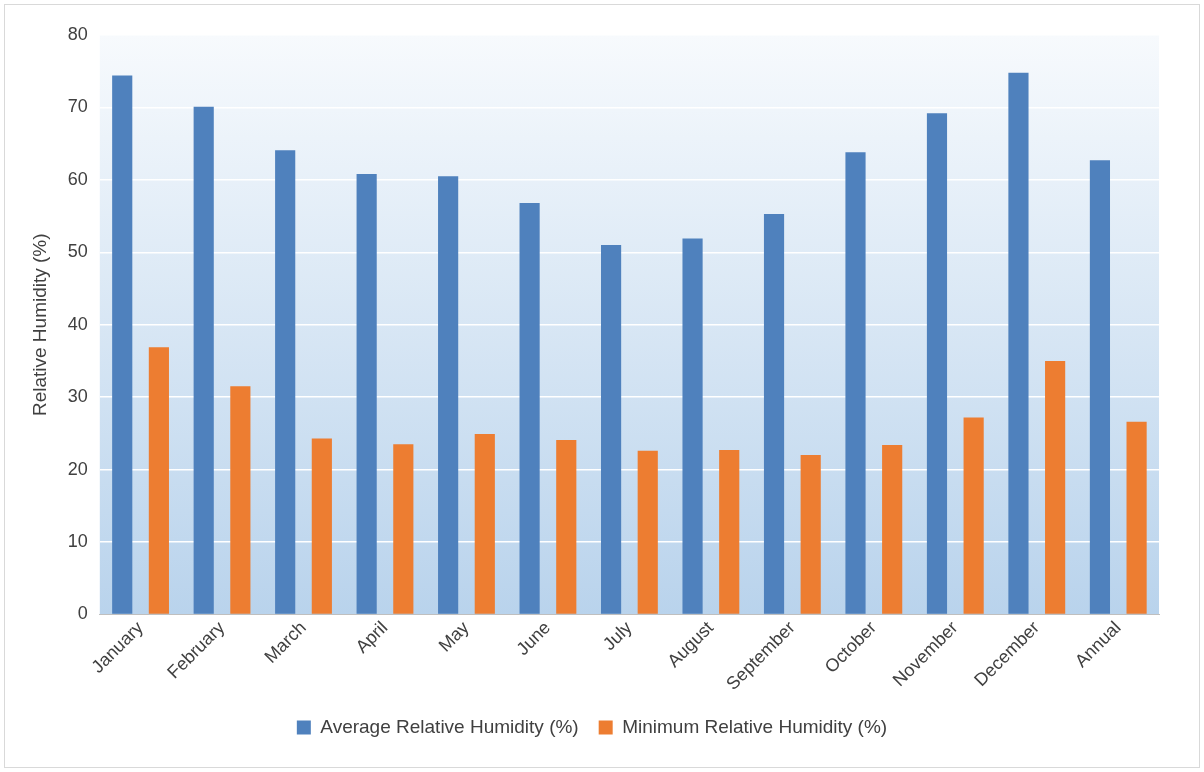  Describe the element at coordinates (39, 325) in the screenshot. I see `y-axis-title: Relative Humidity (%)` at that location.